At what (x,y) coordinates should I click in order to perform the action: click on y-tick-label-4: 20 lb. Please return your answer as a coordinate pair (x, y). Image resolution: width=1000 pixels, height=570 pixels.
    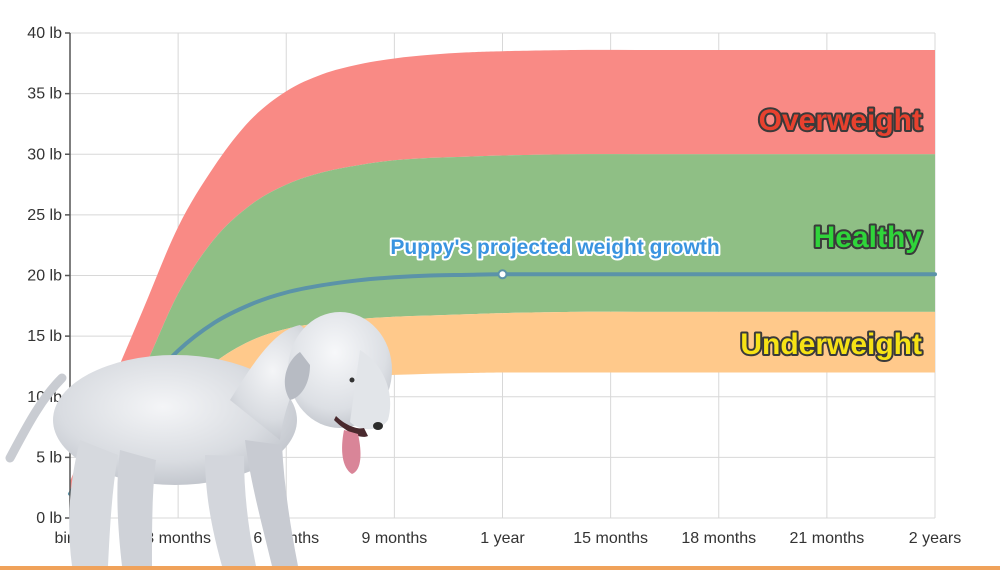
    Looking at the image, I should click on (44, 276).